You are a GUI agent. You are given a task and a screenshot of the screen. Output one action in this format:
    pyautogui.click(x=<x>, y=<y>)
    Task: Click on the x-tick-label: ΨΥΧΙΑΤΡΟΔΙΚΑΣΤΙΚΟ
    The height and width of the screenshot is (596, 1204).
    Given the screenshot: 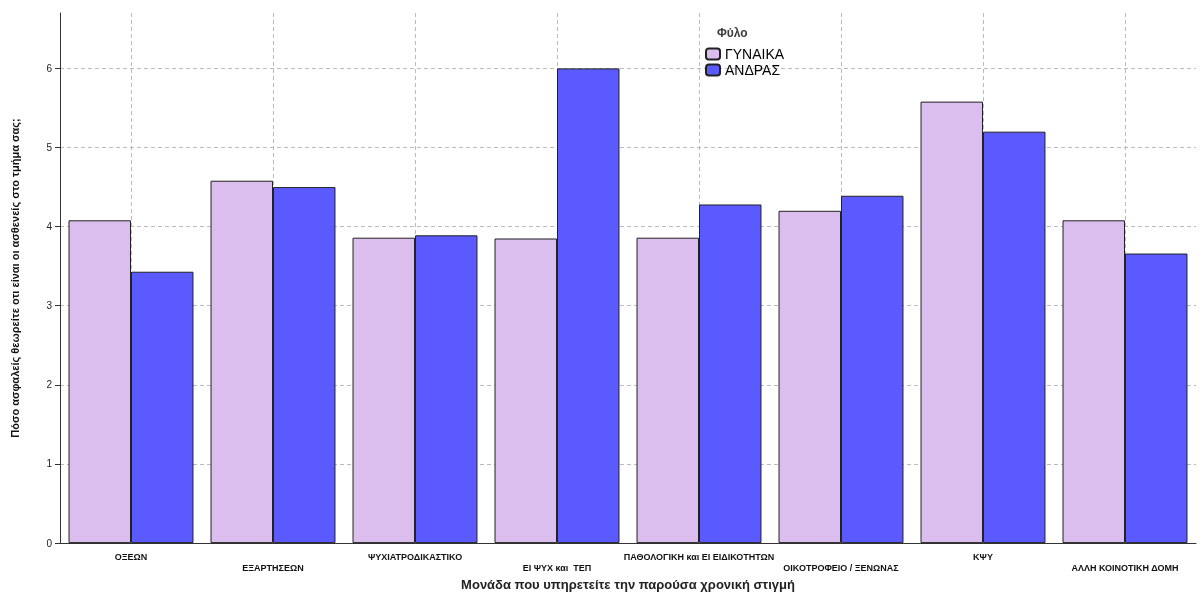 What is the action you would take?
    pyautogui.click(x=415, y=556)
    